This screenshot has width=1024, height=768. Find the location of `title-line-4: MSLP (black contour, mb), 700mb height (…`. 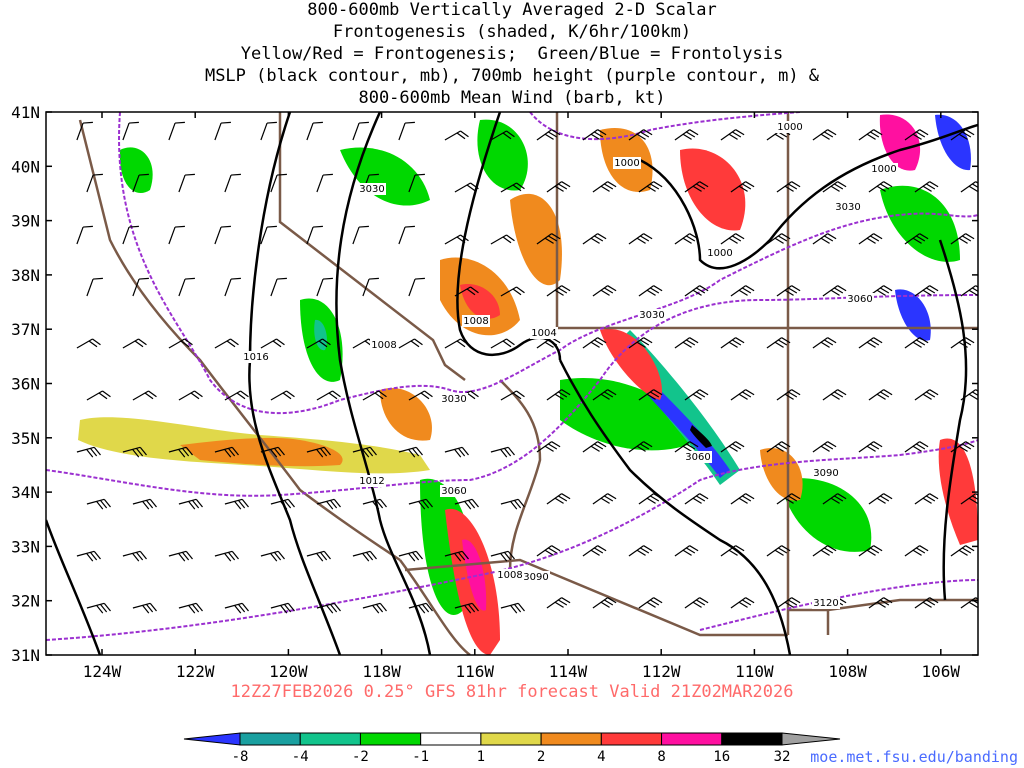

title-line-4: MSLP (black contour, mb), 700mb height (… is located at coordinates (512, 76).